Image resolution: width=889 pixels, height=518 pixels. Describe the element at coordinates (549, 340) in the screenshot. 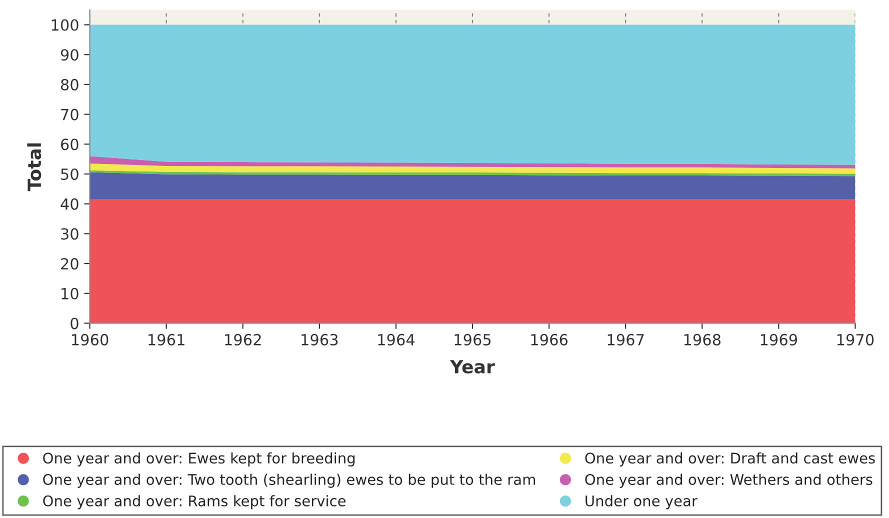

I see `x-tick-label: 1966` at that location.